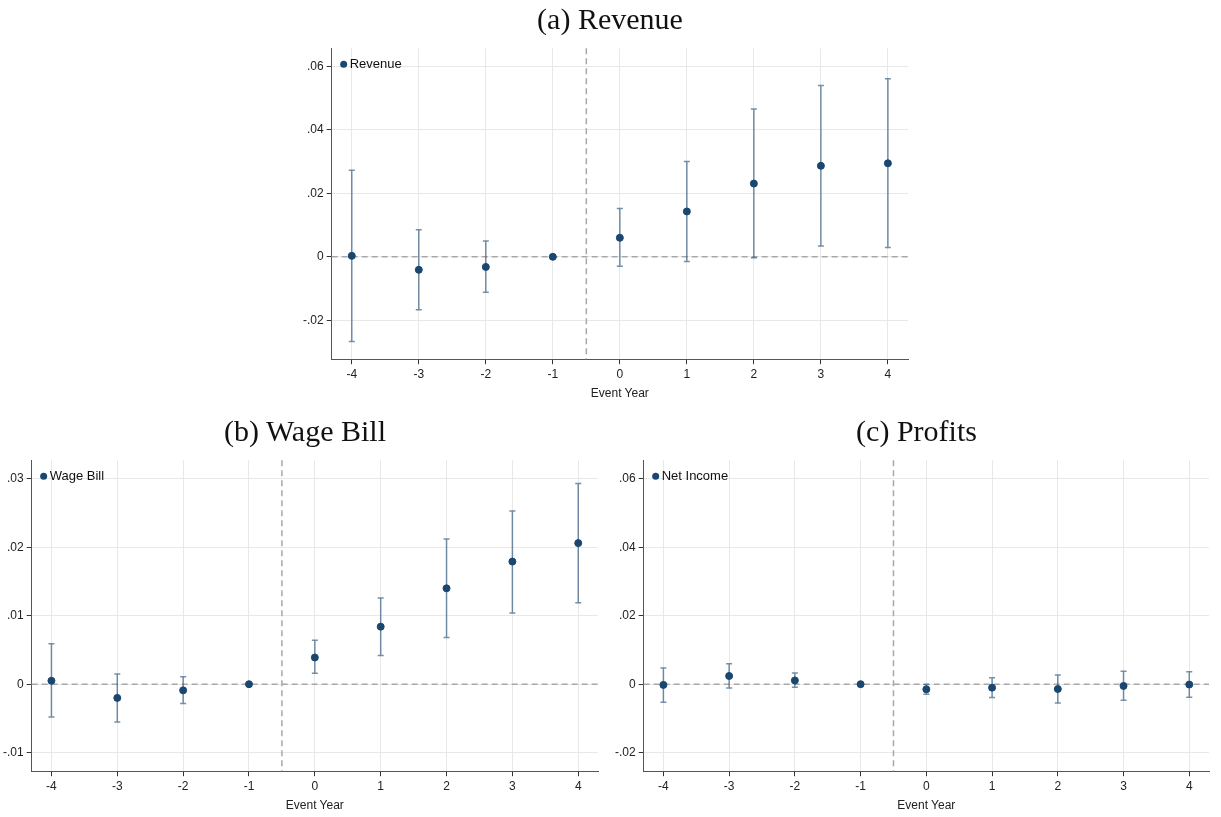  What do you see at coordinates (77, 475) in the screenshot?
I see `legend-label: Wage Bill` at bounding box center [77, 475].